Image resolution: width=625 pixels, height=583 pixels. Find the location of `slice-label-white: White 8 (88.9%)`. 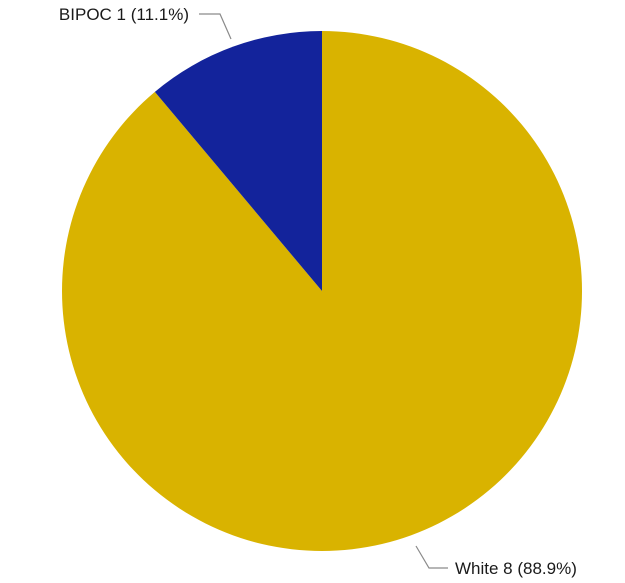

slice-label-white: White 8 (88.9%) is located at coordinates (516, 568).